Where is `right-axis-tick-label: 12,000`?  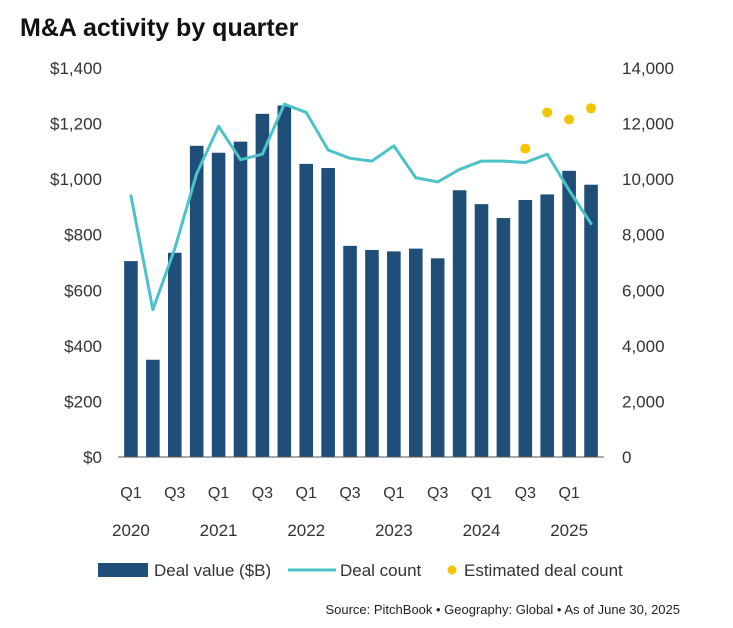
right-axis-tick-label: 12,000 is located at coordinates (648, 124).